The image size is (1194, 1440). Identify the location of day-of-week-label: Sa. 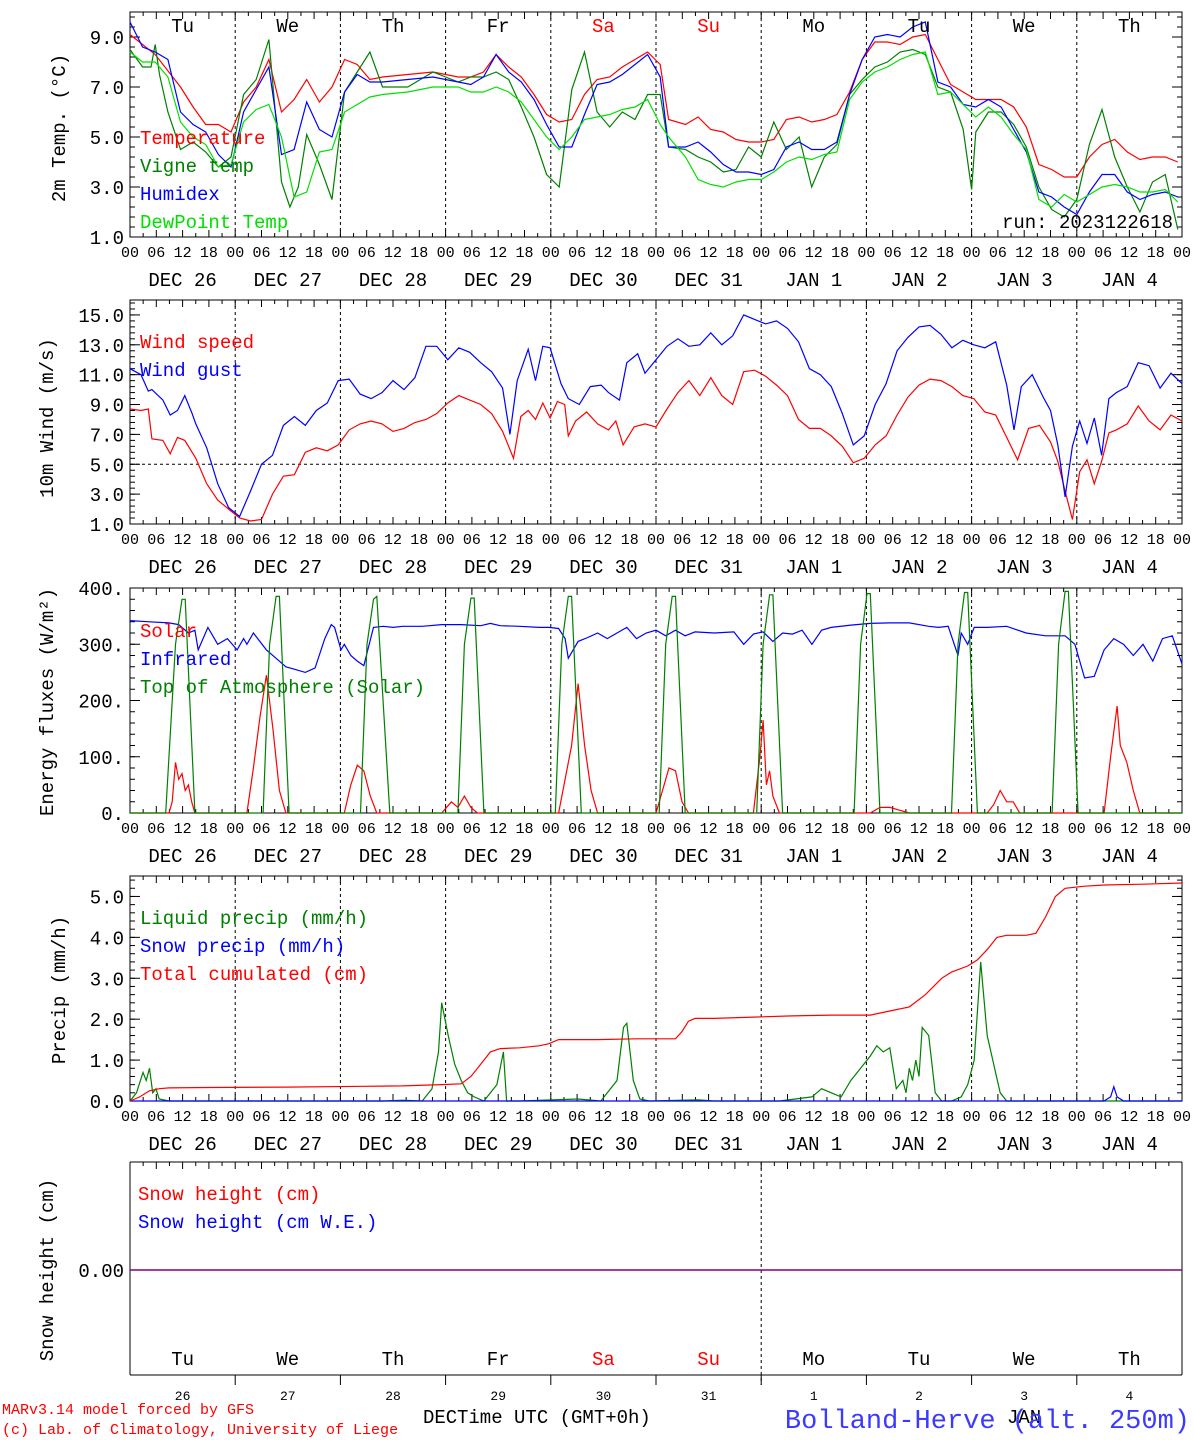
(603, 1360).